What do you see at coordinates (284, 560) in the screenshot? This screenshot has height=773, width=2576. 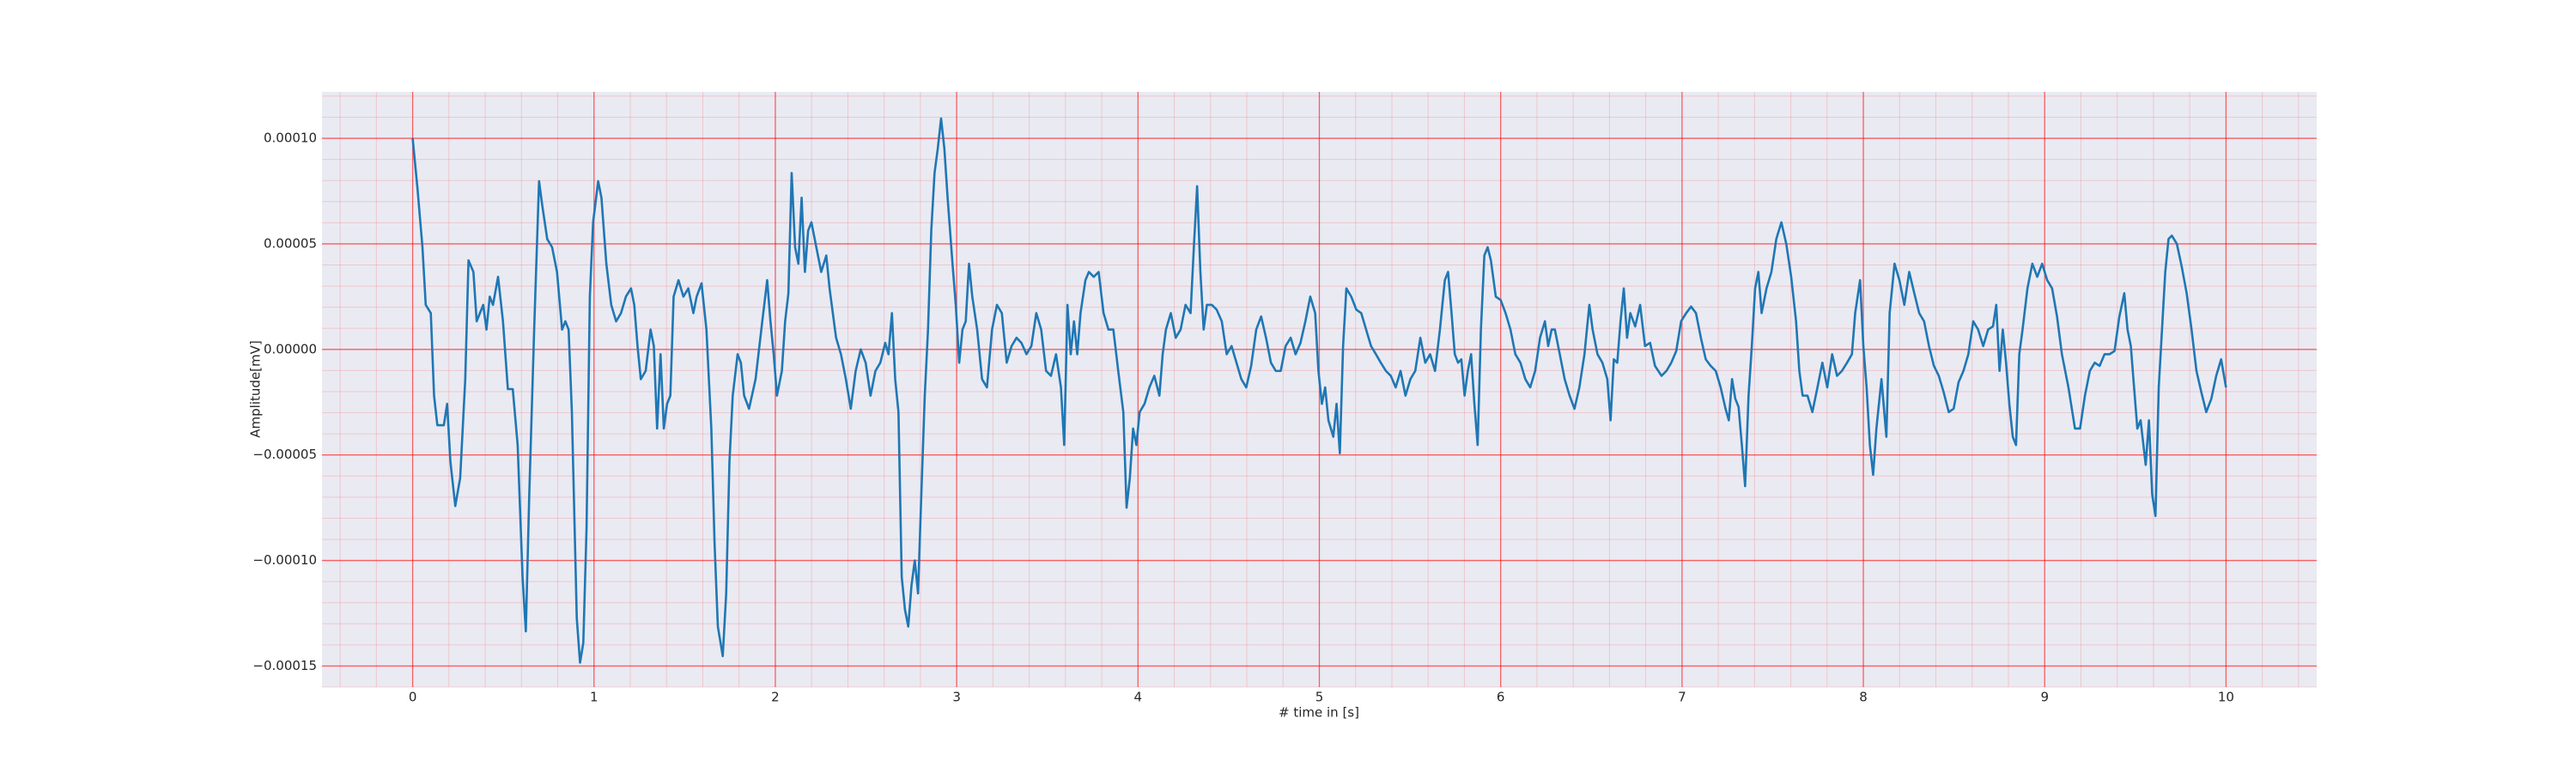 I see `y-tick-label: −0.00010` at bounding box center [284, 560].